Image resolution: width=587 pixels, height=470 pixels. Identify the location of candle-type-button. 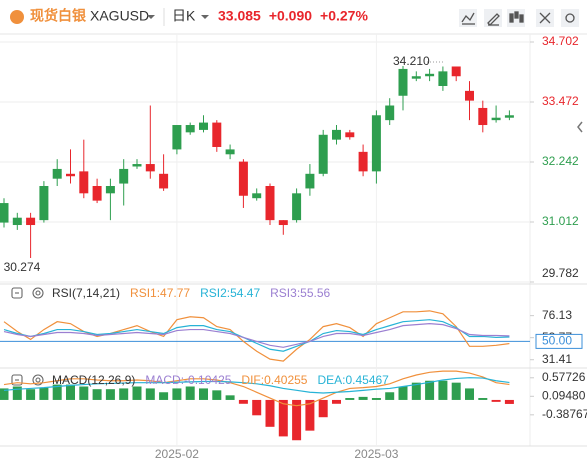
(516, 18).